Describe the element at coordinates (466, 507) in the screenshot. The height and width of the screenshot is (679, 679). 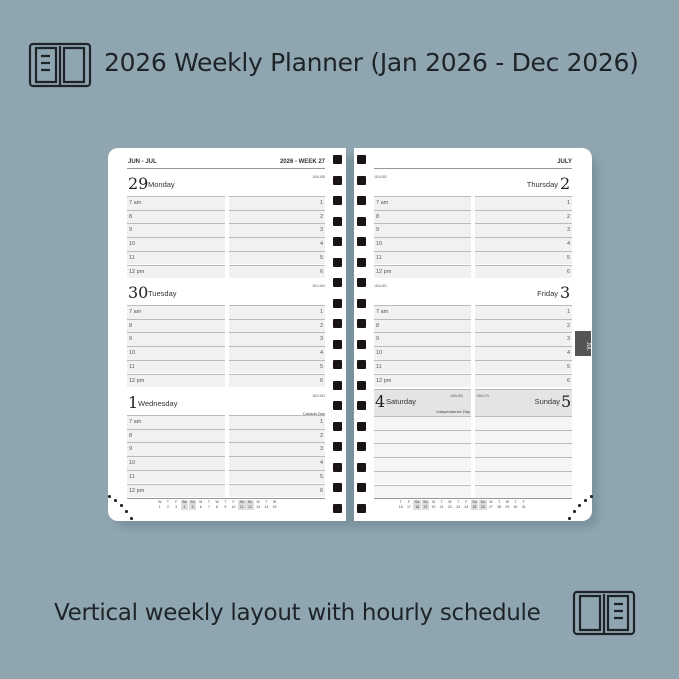
I see `mini-cal-date: 24` at that location.